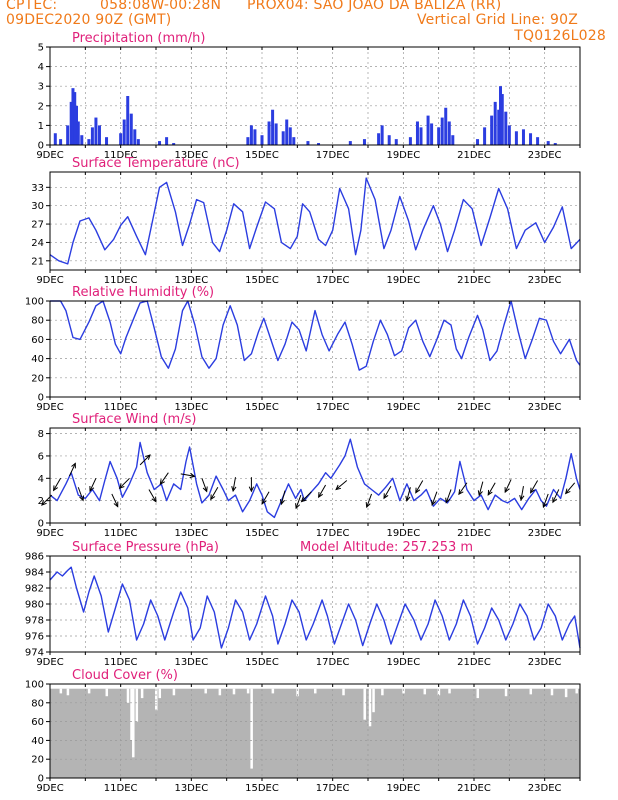 The image size is (618, 800). Describe the element at coordinates (143, 292) in the screenshot. I see `panel-title: Relative Humidity (%)` at that location.